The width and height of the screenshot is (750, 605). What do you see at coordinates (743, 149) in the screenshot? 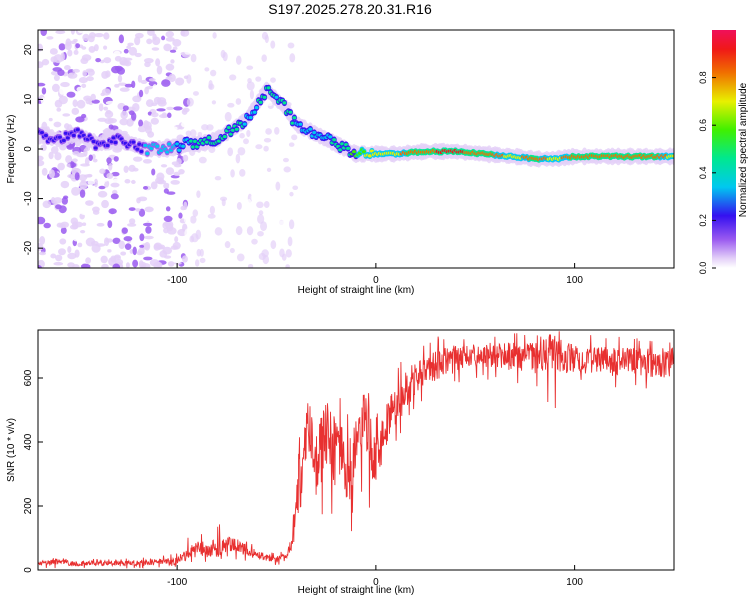
I see `colorbar-label: Normalized spectral amplitude` at bounding box center [743, 149].